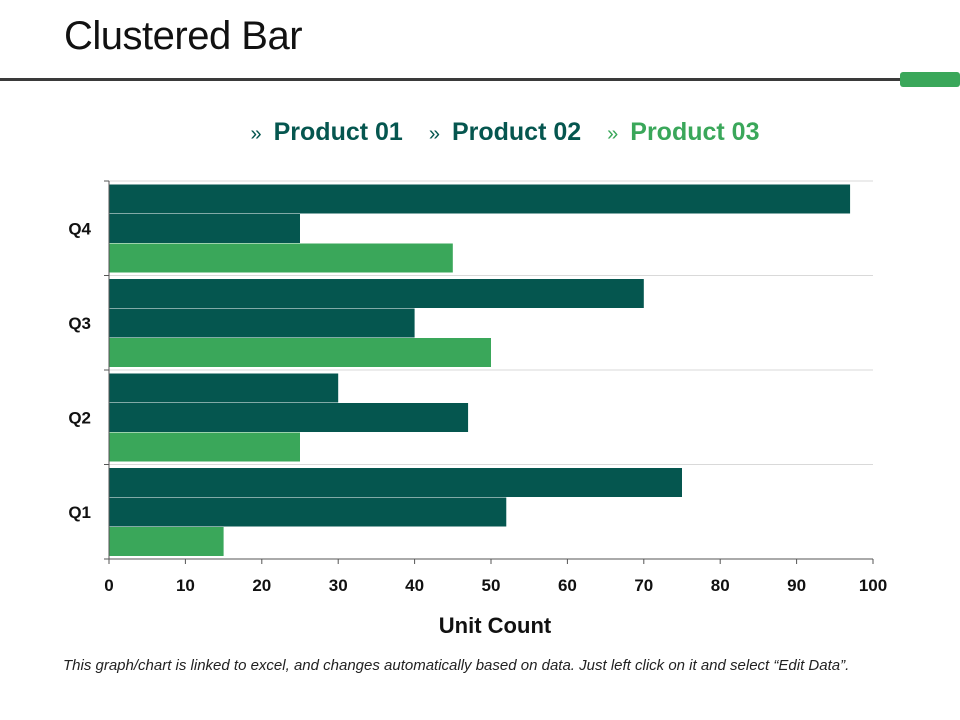  What do you see at coordinates (79, 417) in the screenshot?
I see `y-tick-label: Q2` at bounding box center [79, 417].